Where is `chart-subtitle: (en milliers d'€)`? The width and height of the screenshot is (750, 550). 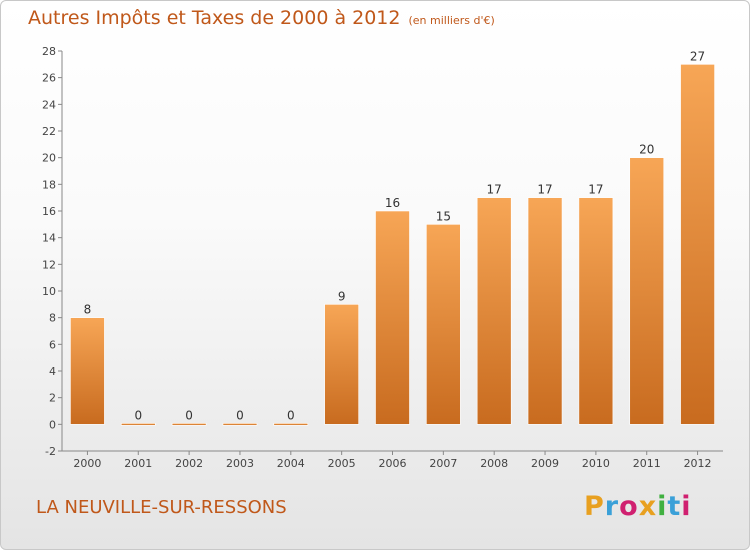 chart-subtitle: (en milliers d'€) is located at coordinates (451, 20).